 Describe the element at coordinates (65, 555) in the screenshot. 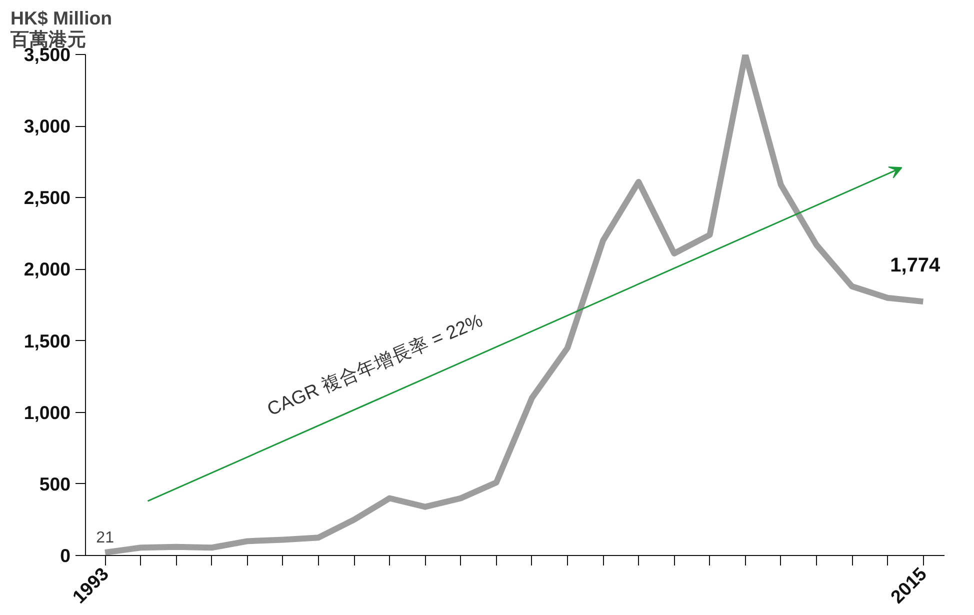

I see `y-tick-label: 0` at that location.